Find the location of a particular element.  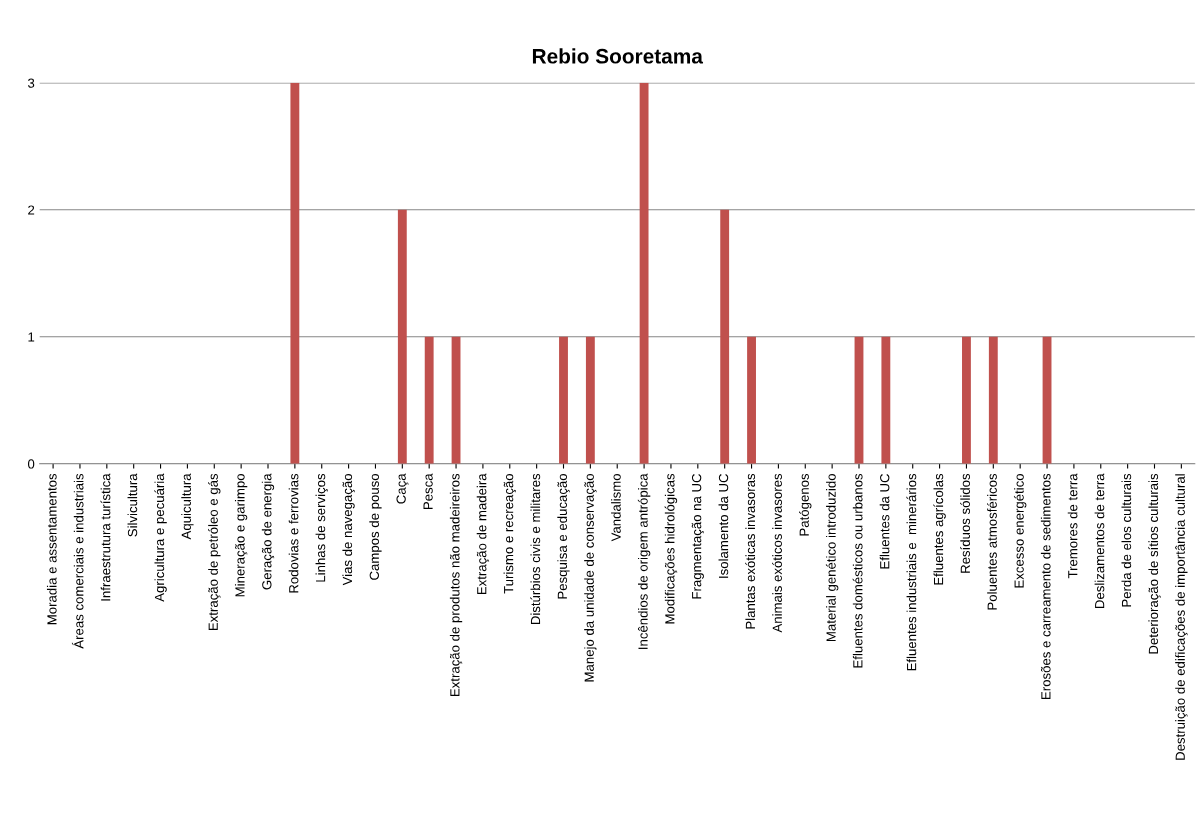

x-tick-label: Silvicultura is located at coordinates (132, 505).